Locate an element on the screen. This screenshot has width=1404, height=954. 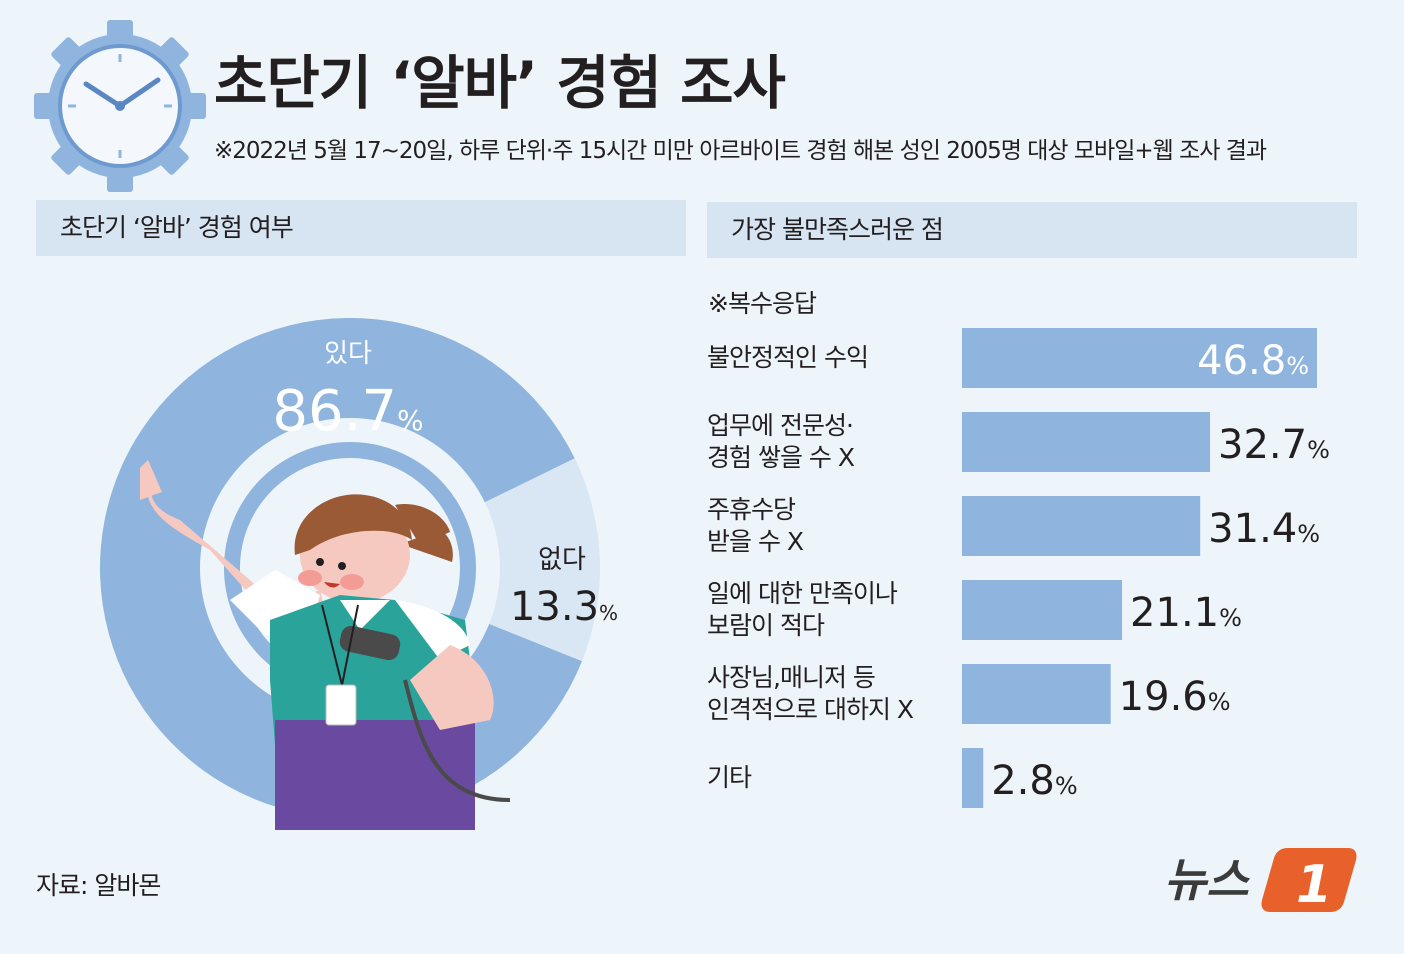
page-title: 초단기 ‘알바’ 경험 조사 is located at coordinates (500, 83).